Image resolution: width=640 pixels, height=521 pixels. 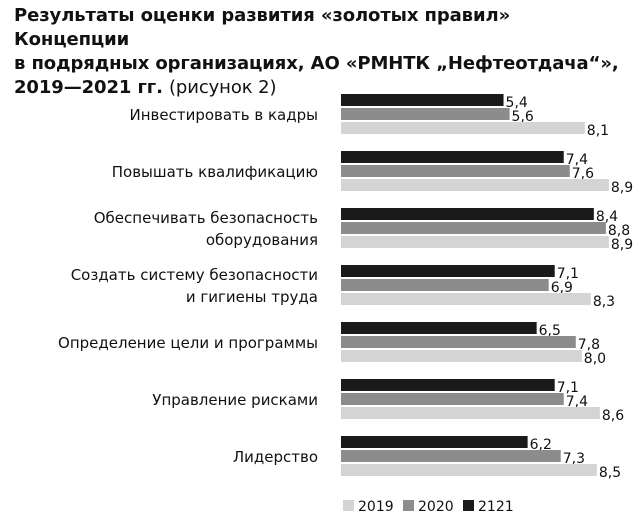 I want to click on category-label: Инвестировать в кадры, so click(x=223, y=115).